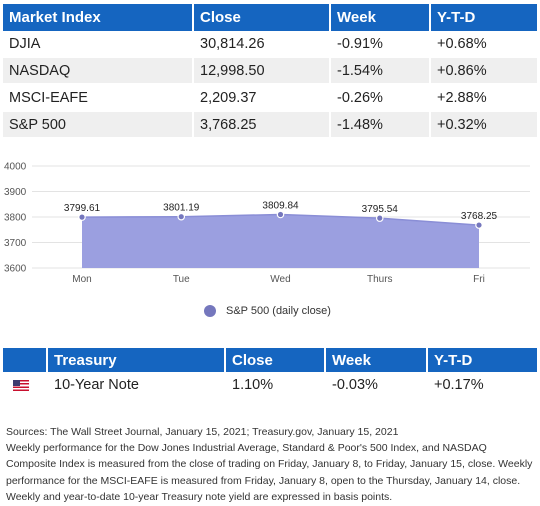  What do you see at coordinates (380, 209) in the screenshot?
I see `data-label: 3795.54` at bounding box center [380, 209].